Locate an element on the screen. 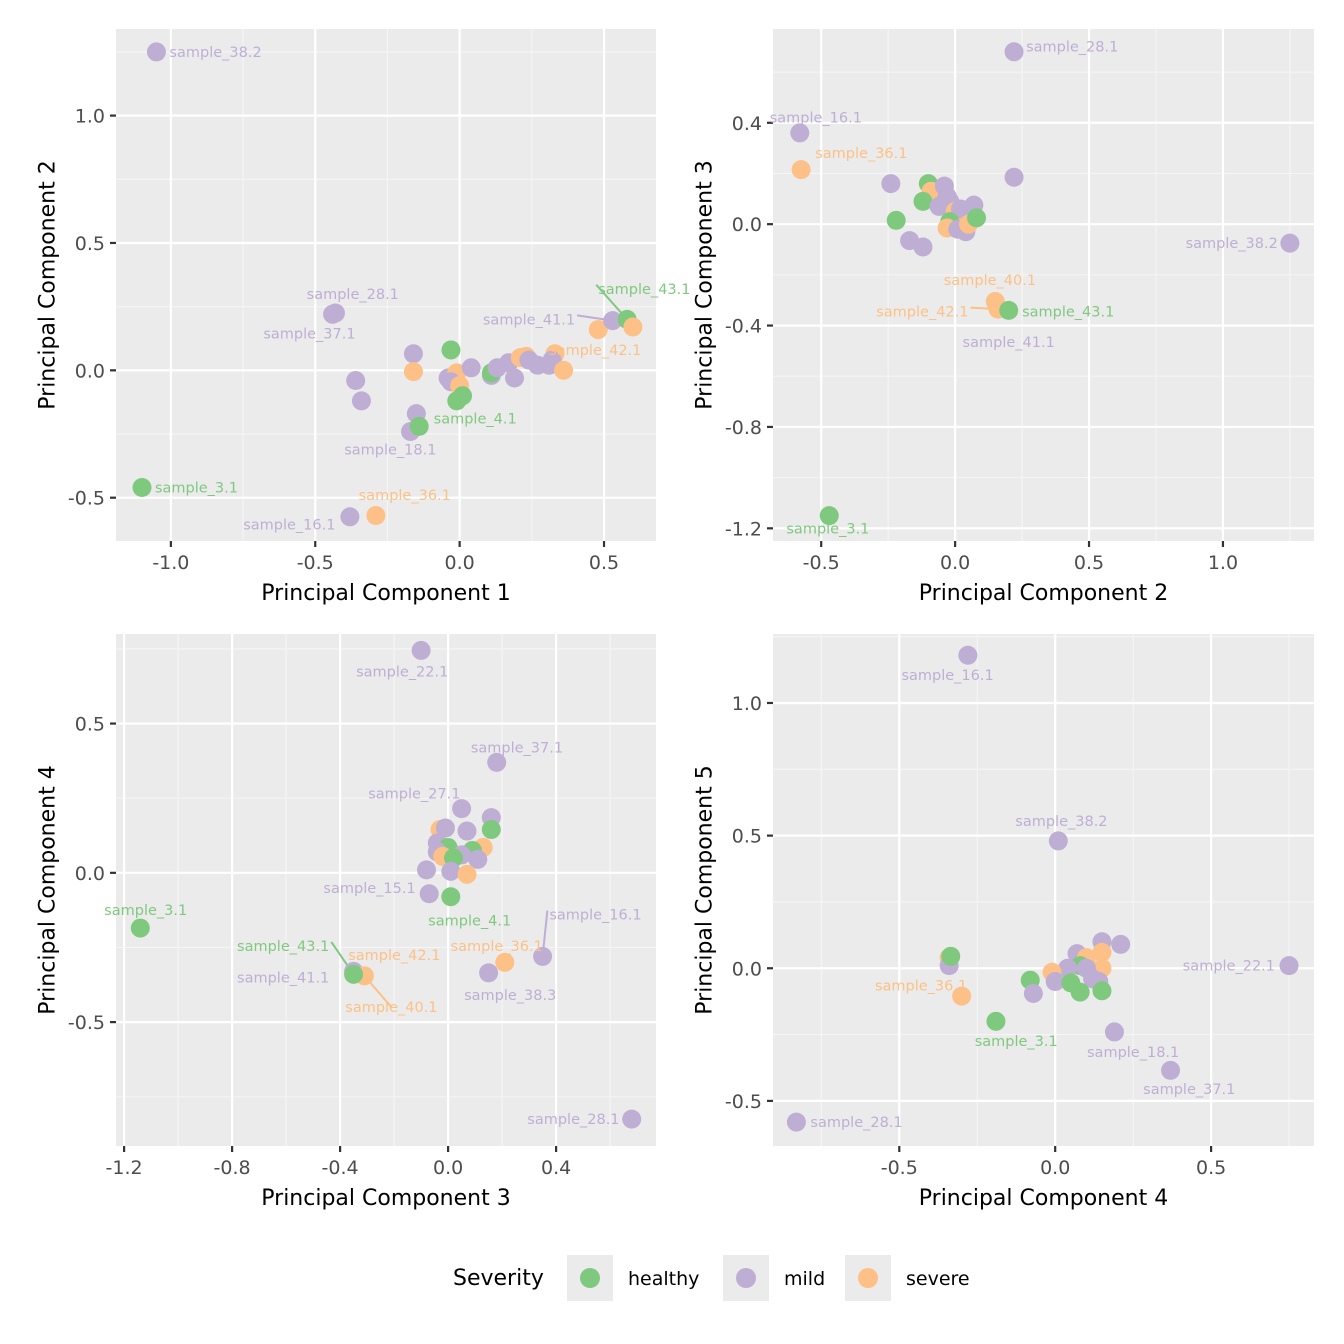 This screenshot has height=1344, width=1344. y-axis-title: Principal Component 2 is located at coordinates (48, 284).